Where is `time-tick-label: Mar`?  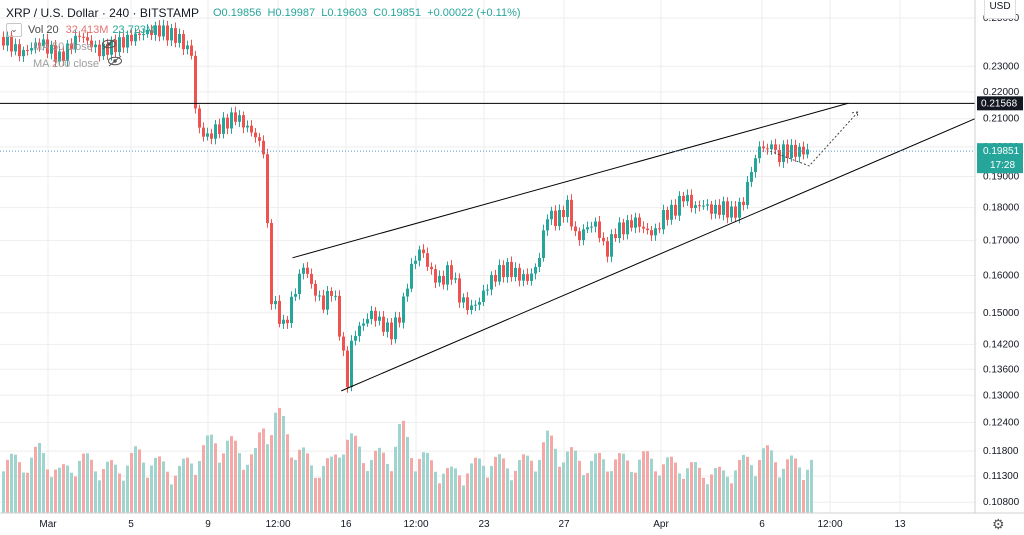
time-tick-label: Mar is located at coordinates (48, 524).